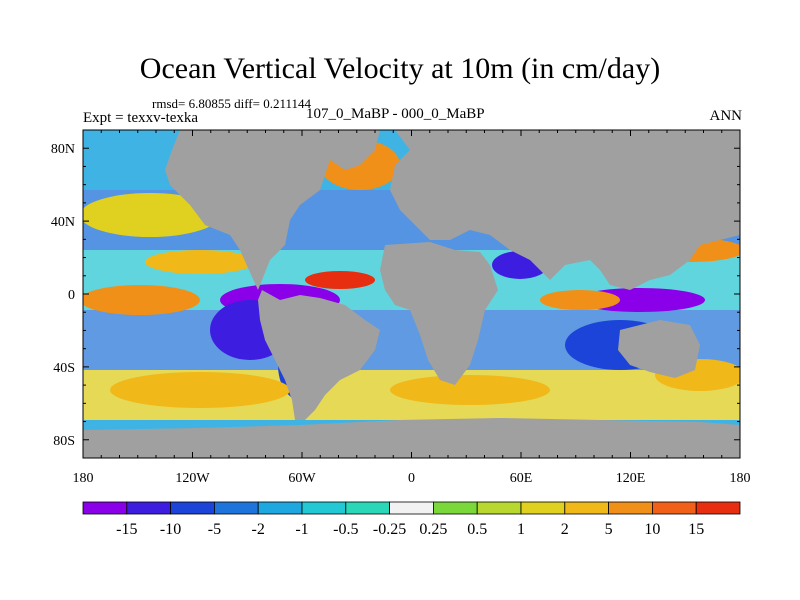 Image resolution: width=800 pixels, height=600 pixels. Describe the element at coordinates (609, 529) in the screenshot. I see `colorbar-label: 5` at that location.